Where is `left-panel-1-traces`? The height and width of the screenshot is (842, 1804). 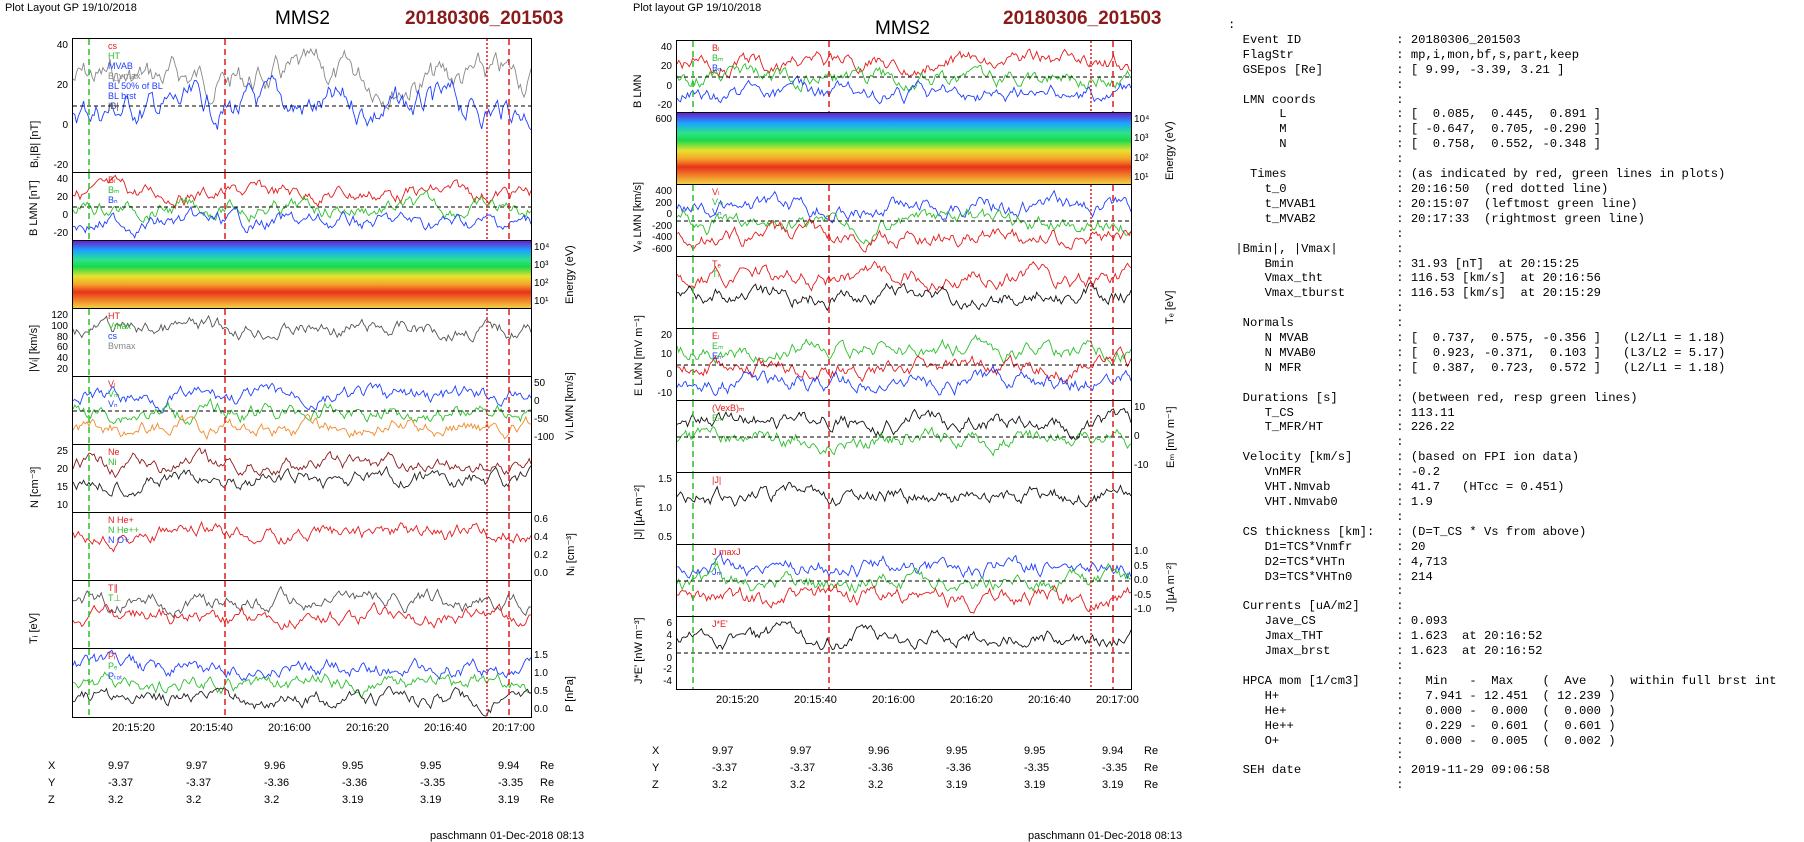 left-panel-1-traces is located at coordinates (302, 207).